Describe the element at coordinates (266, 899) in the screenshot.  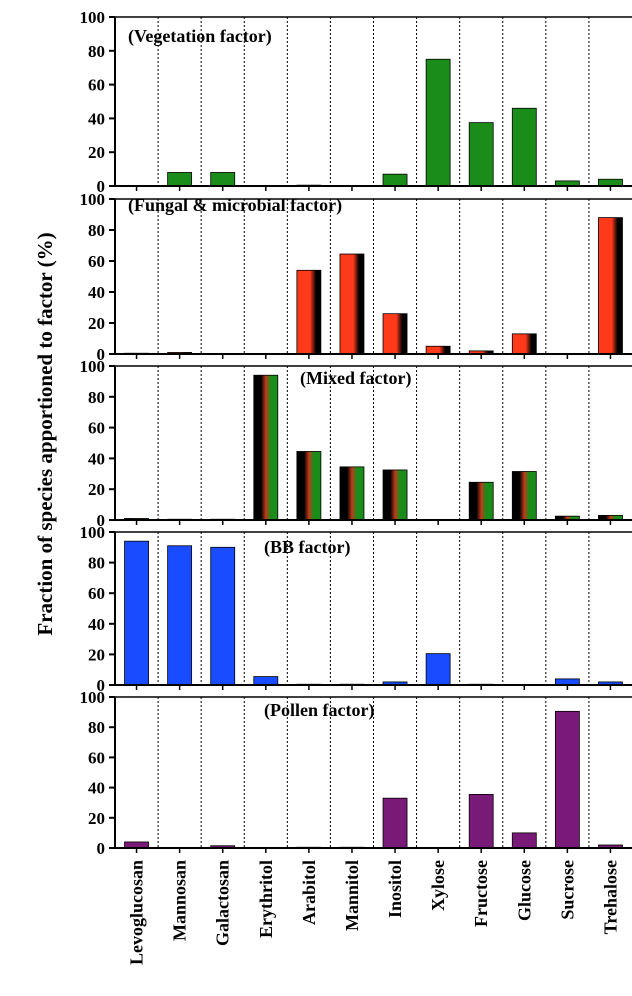
I see `x-tick-label-erythritol: Erythritol` at that location.